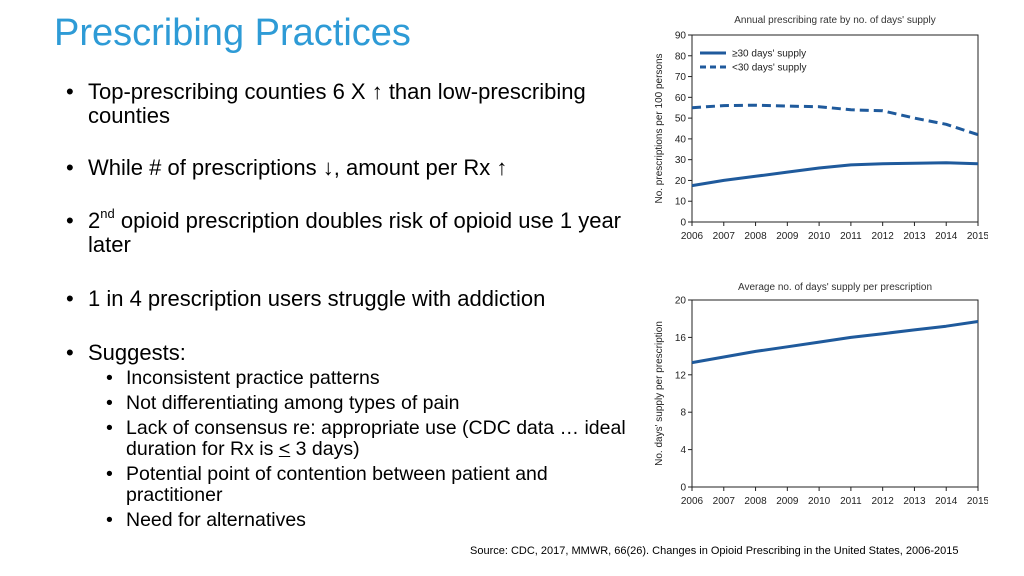 The width and height of the screenshot is (1024, 576). Describe the element at coordinates (681, 56) in the screenshot. I see `y-tick-label: 80` at that location.